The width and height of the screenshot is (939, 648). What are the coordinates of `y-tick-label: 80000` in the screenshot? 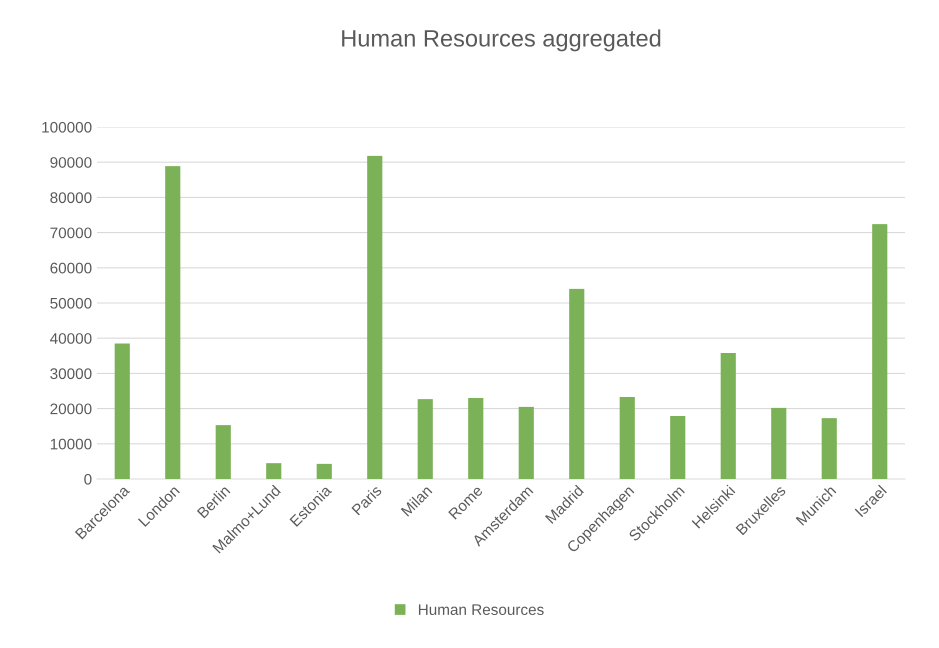 It's located at (71, 198).